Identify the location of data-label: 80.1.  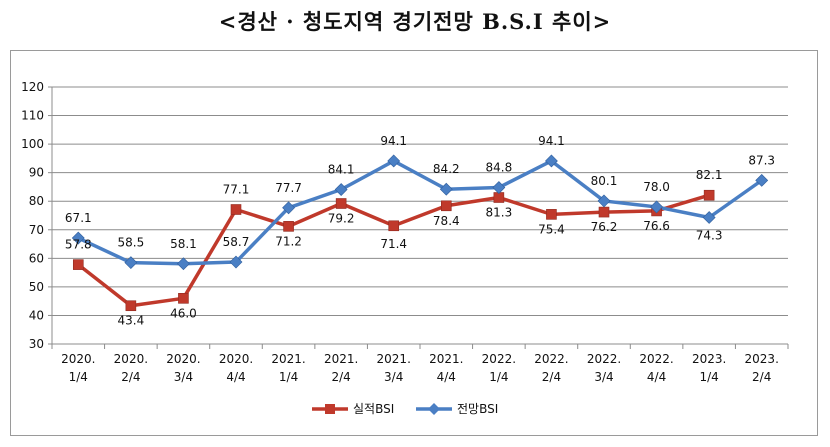
(604, 181).